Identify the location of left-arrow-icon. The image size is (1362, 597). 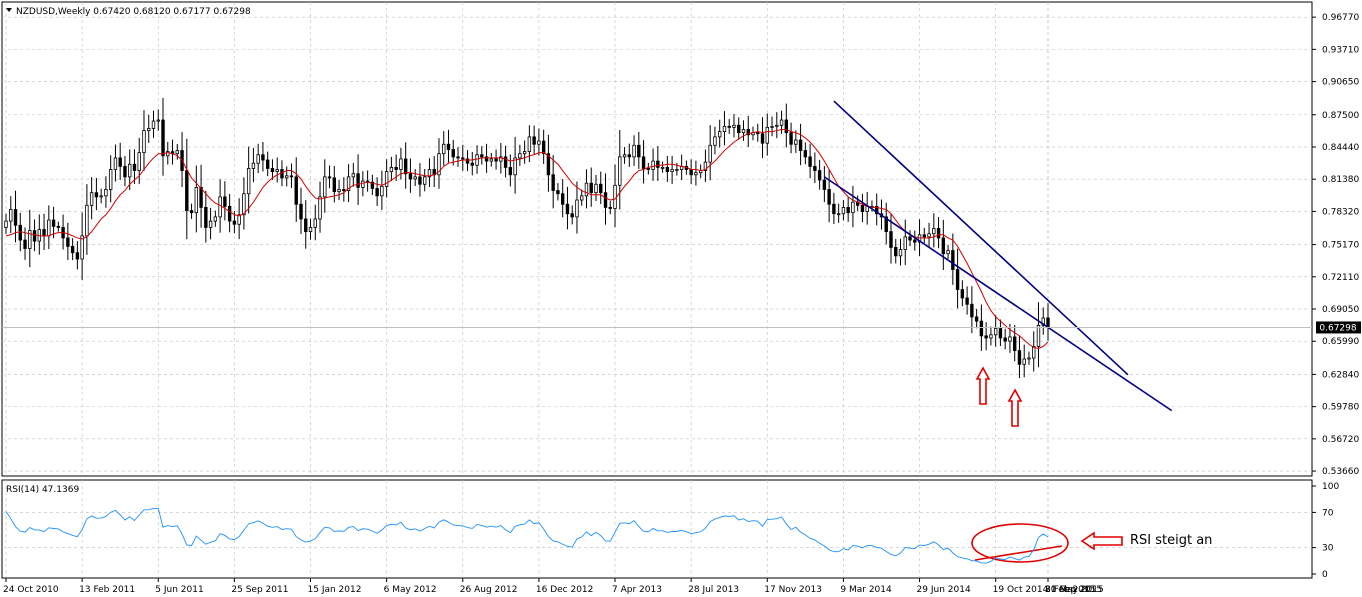
(1101, 541).